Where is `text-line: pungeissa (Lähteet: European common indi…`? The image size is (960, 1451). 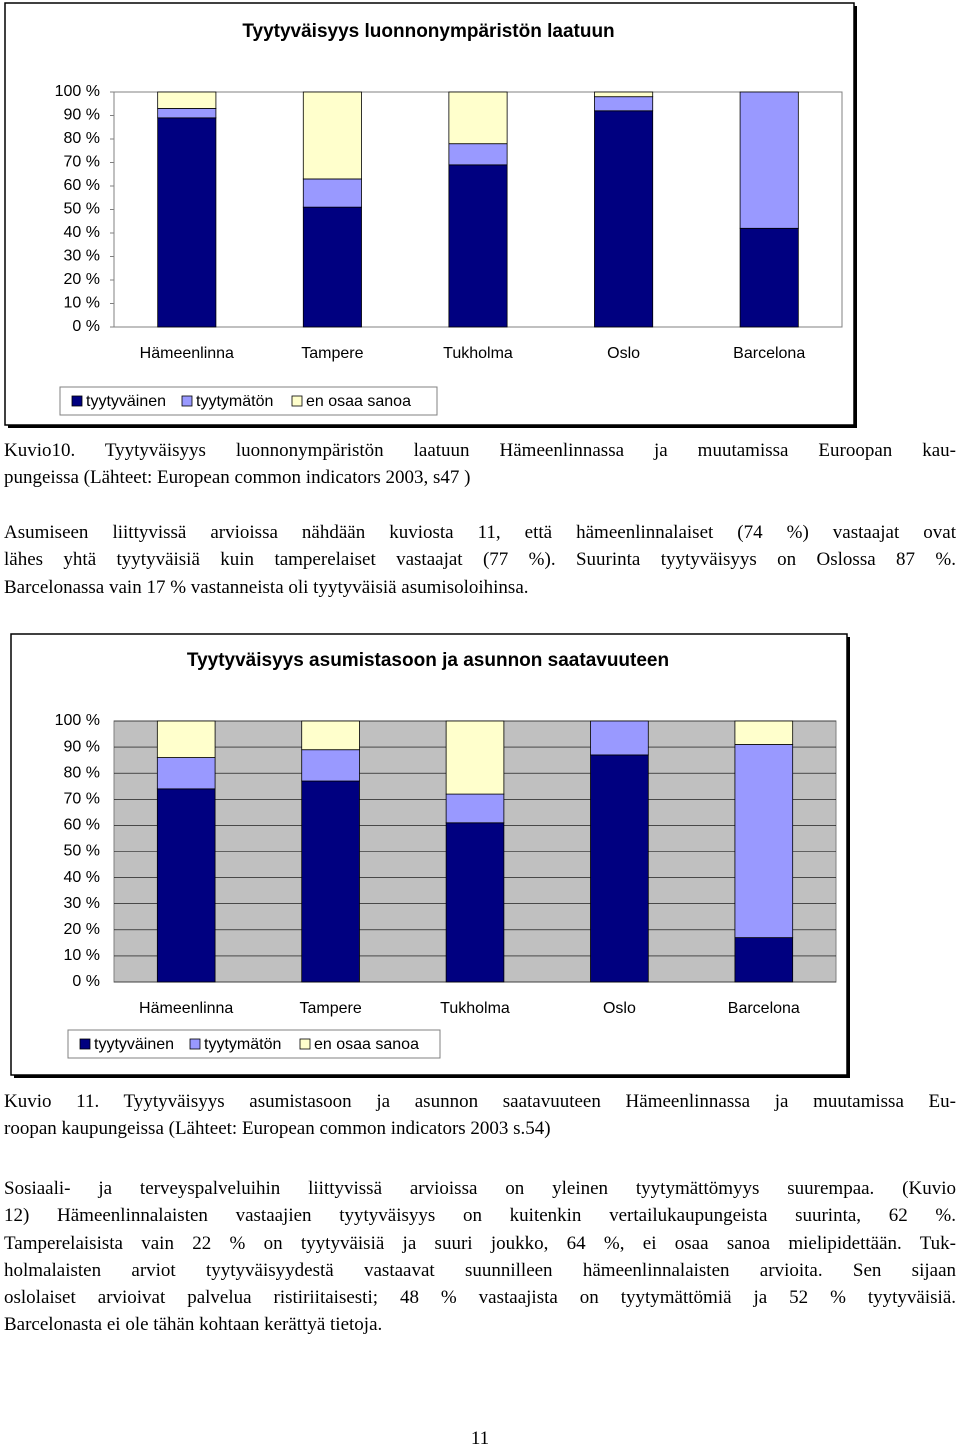 text-line: pungeissa (Lähteet: European common indi… is located at coordinates (237, 478).